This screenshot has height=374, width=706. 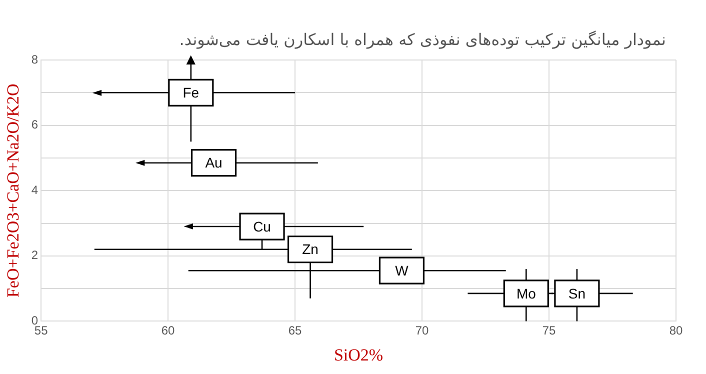 I want to click on x-tick-label: 65, so click(x=295, y=331).